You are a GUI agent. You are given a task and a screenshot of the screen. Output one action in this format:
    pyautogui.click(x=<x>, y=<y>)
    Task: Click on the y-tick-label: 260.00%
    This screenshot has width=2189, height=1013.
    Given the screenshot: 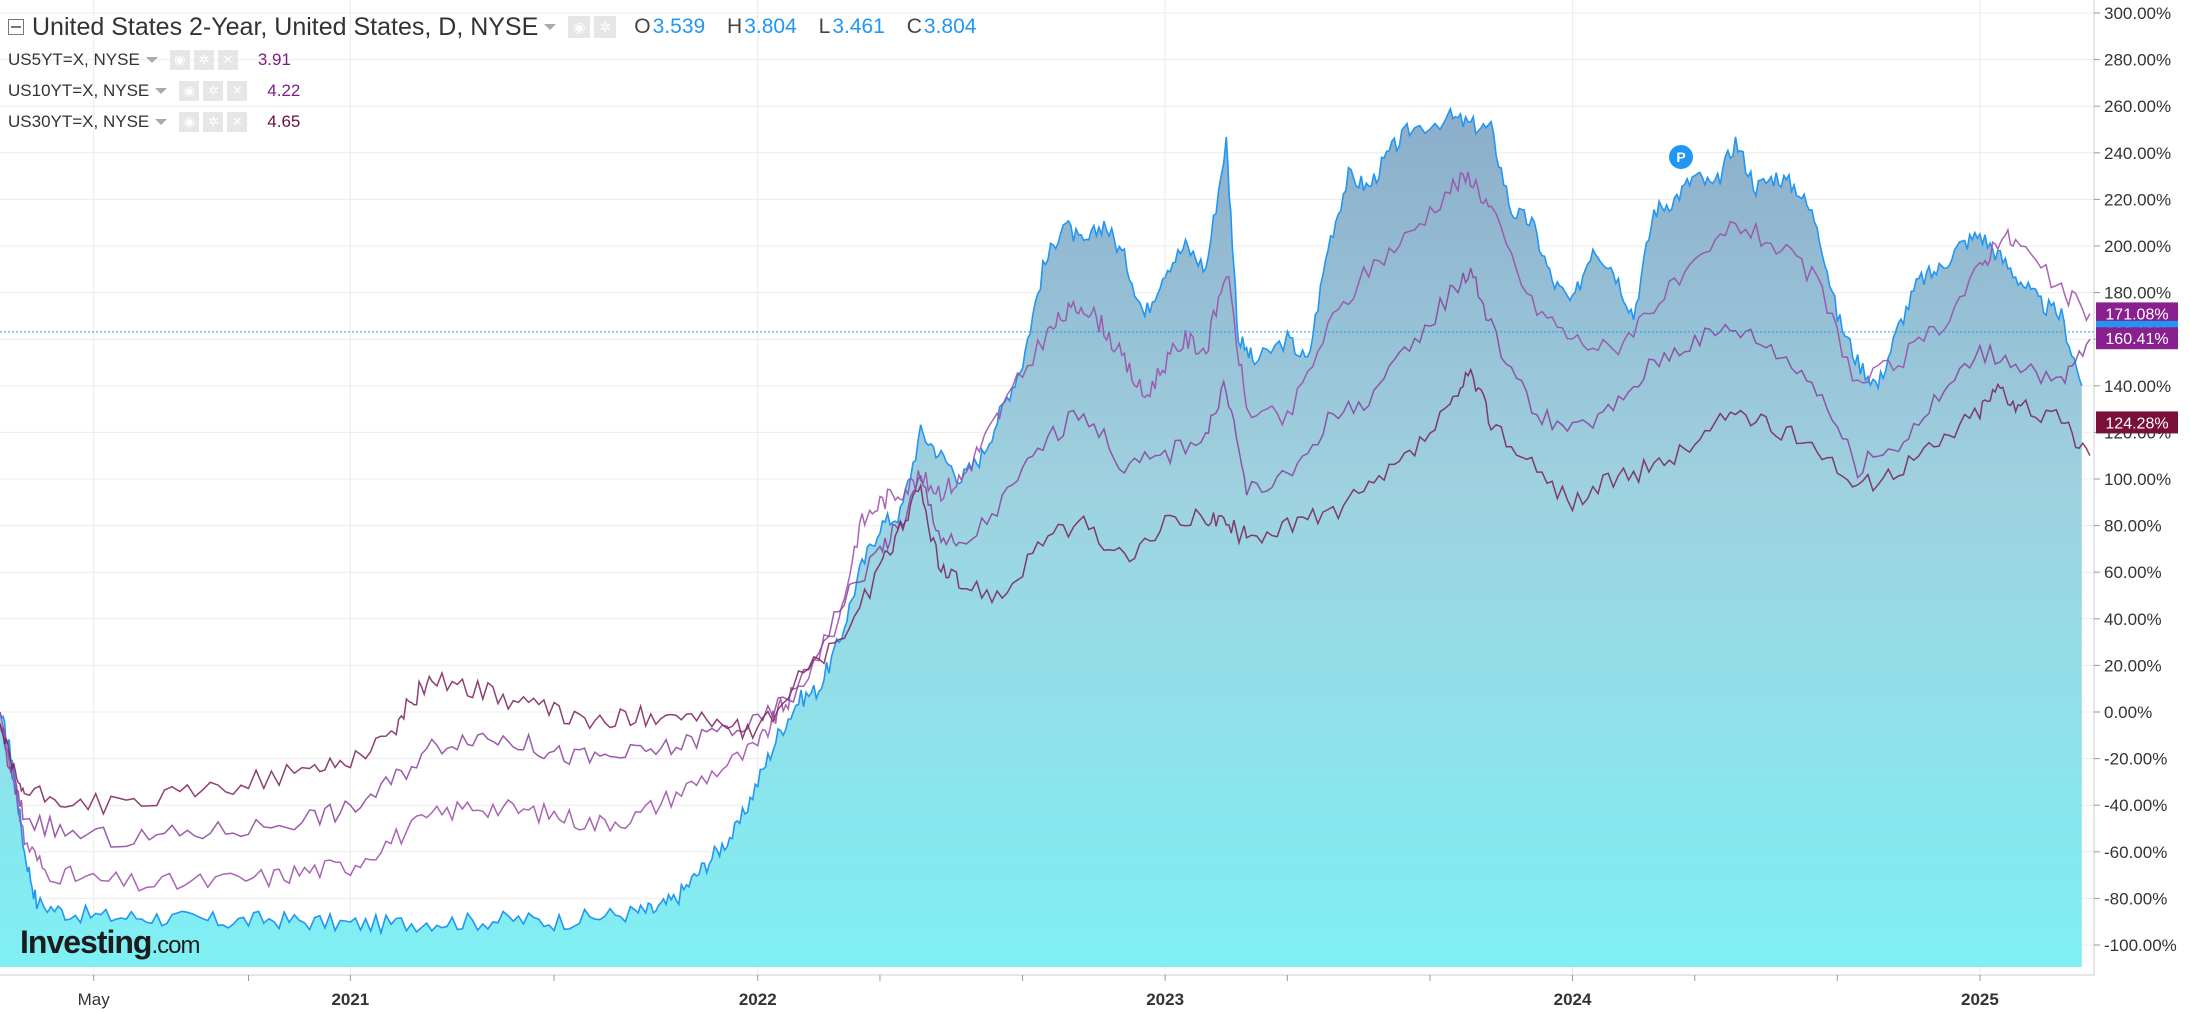 What is the action you would take?
    pyautogui.click(x=2137, y=106)
    